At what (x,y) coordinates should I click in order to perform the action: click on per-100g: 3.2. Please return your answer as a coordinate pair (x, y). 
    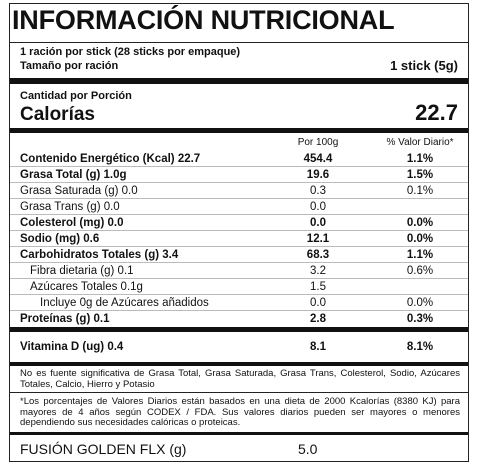
    Looking at the image, I should click on (318, 271).